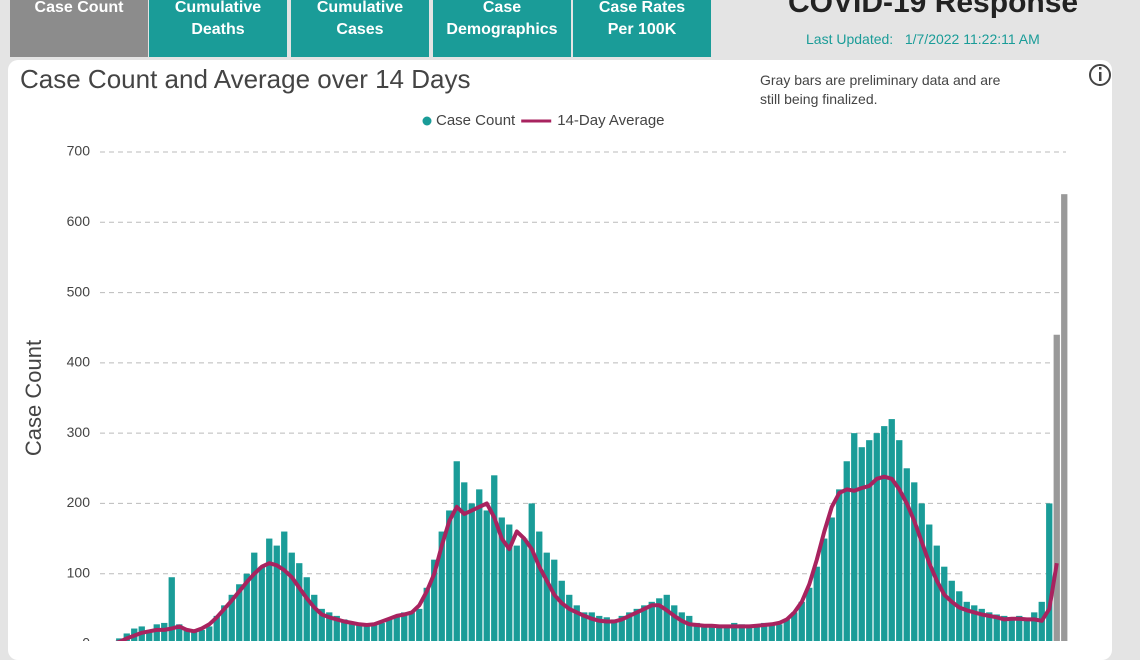  What do you see at coordinates (86, 638) in the screenshot?
I see `y-tick-label: 0` at bounding box center [86, 638].